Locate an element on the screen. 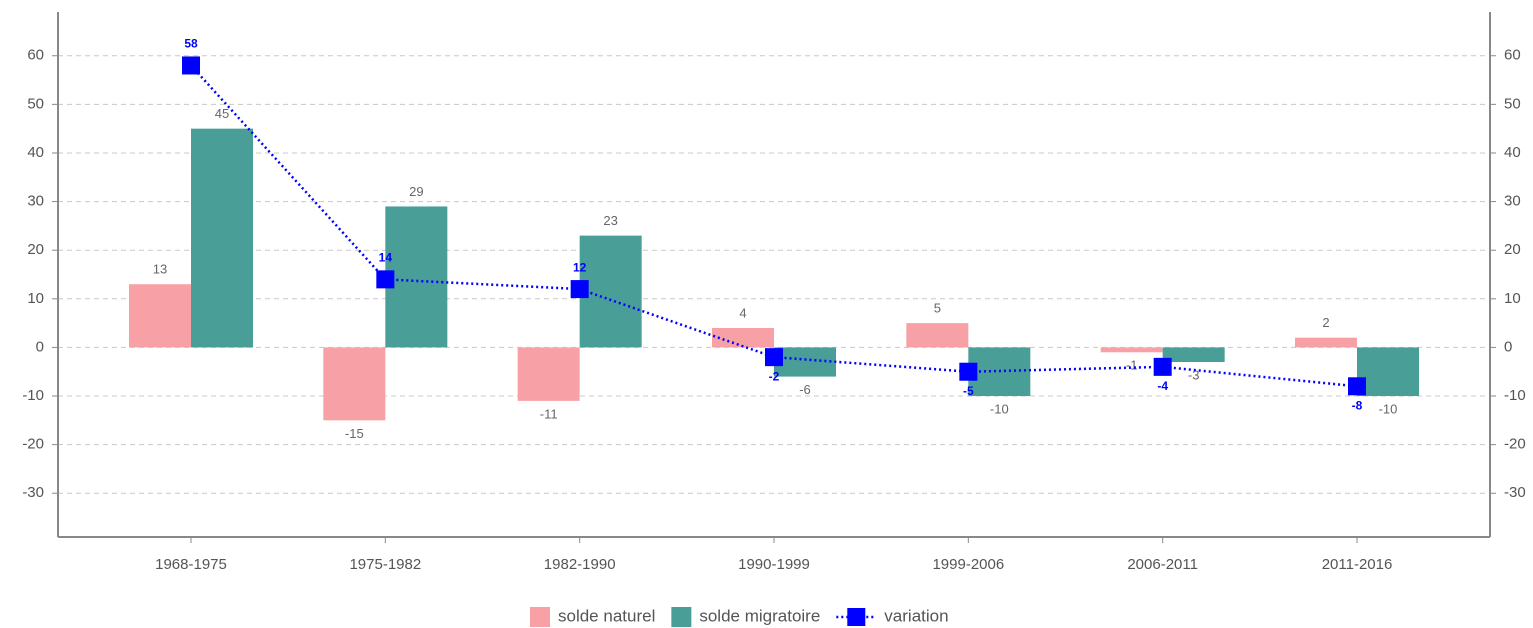 This screenshot has width=1533, height=628. y-tick-label: 10 is located at coordinates (35, 298).